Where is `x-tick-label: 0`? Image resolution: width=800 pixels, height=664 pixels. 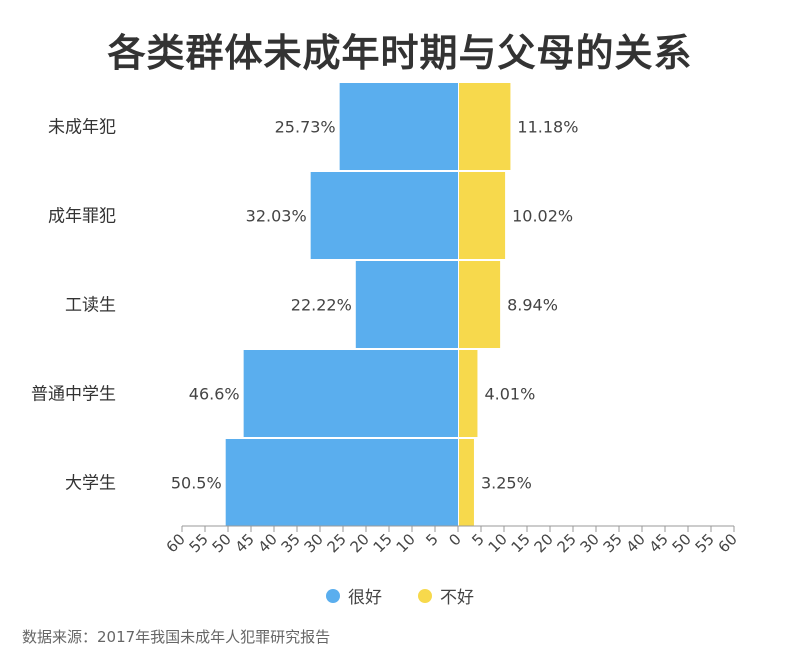
x-tick-label: 0 is located at coordinates (454, 539).